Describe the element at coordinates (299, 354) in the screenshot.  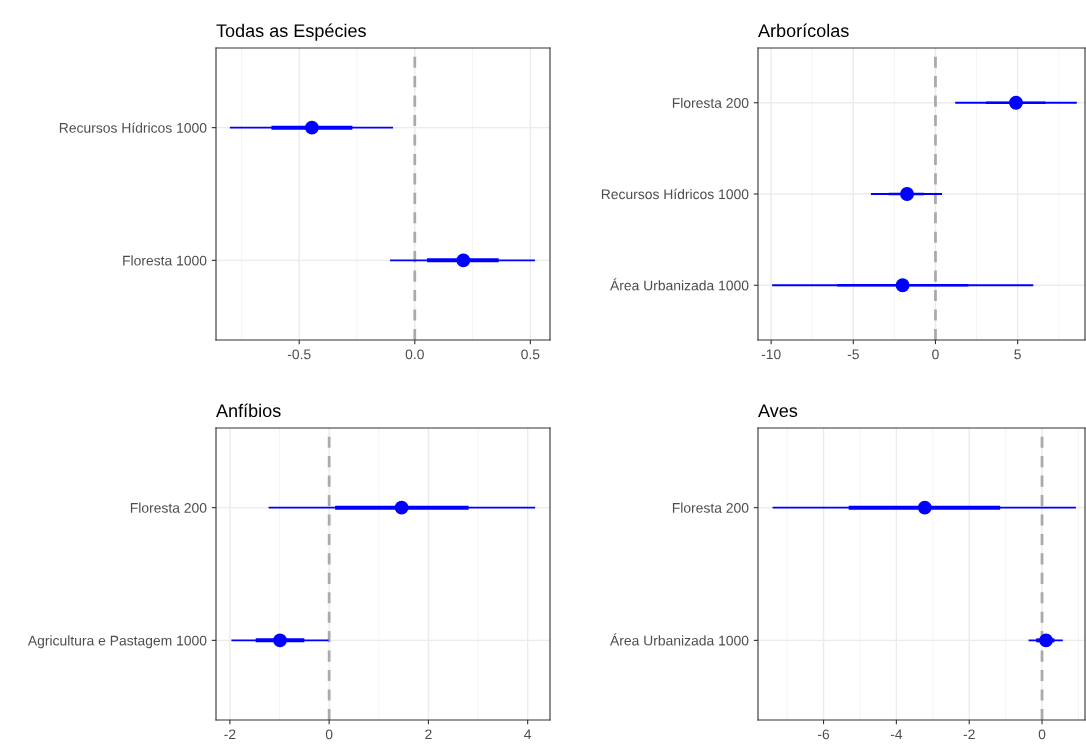
I see `x-tick-label: -0.5` at that location.